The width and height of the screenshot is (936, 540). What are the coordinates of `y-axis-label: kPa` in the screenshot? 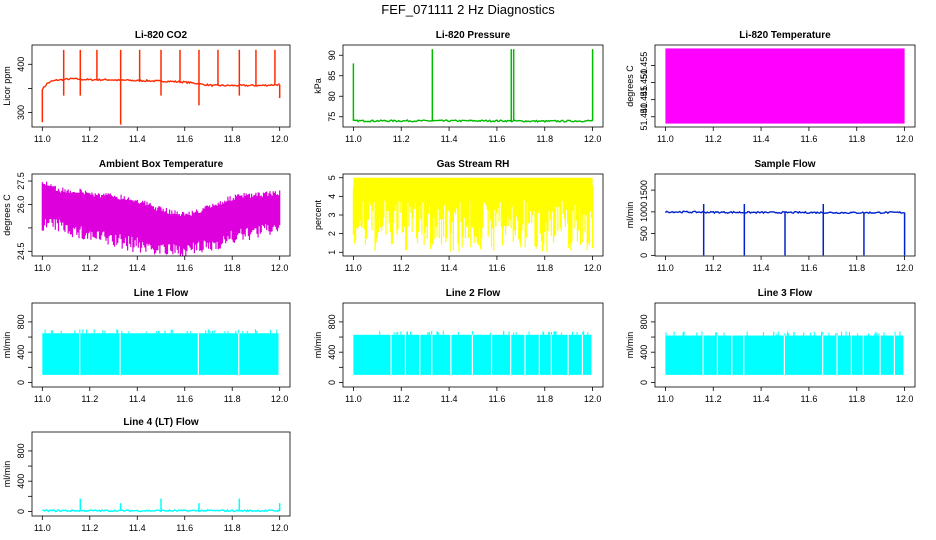 It's located at (318, 86).